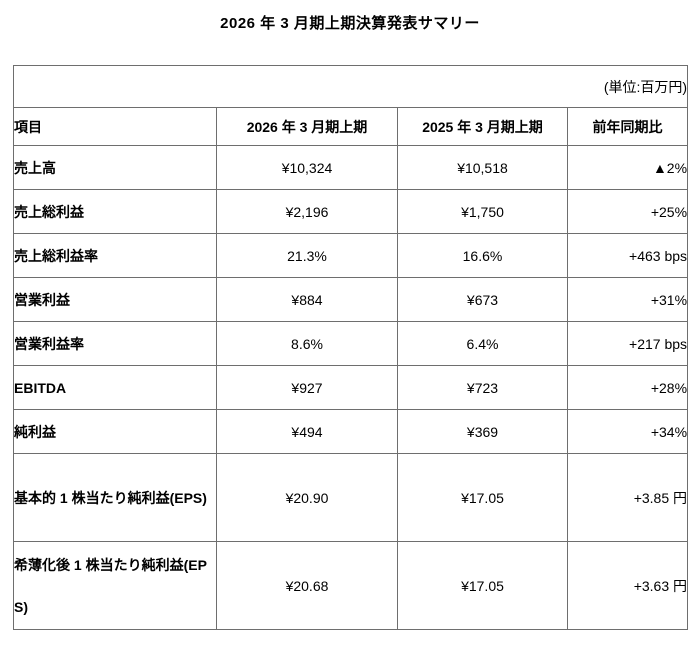 The image size is (700, 647). Describe the element at coordinates (115, 126) in the screenshot. I see `column-header-item: 項目` at that location.